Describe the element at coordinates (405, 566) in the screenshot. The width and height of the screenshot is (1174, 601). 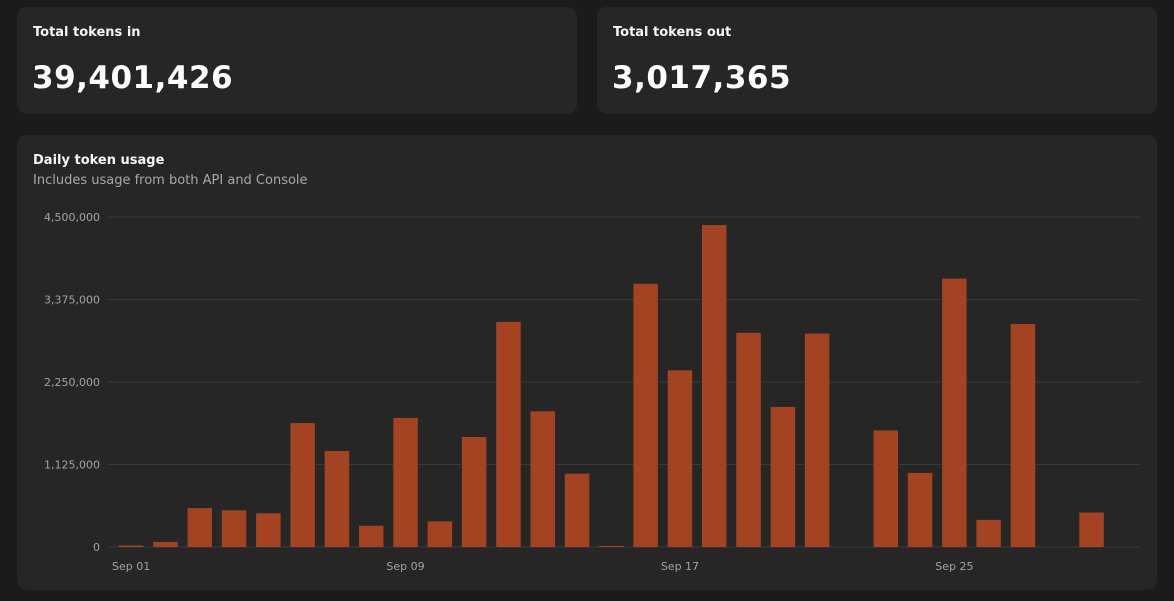
I see `x-tick-label: Sep 09` at that location.